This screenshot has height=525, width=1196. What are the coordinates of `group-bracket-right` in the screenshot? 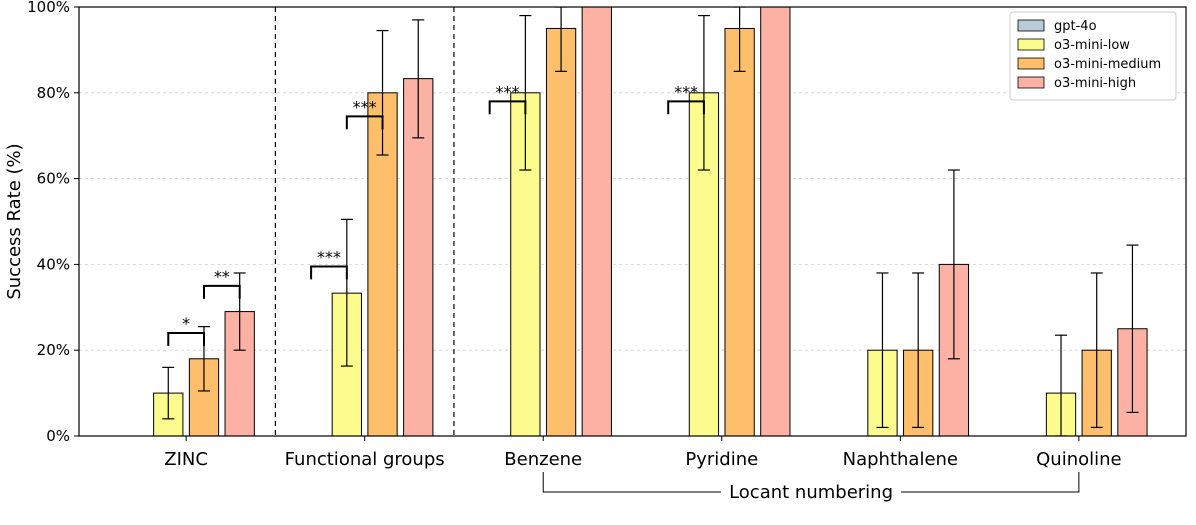 It's located at (990, 482).